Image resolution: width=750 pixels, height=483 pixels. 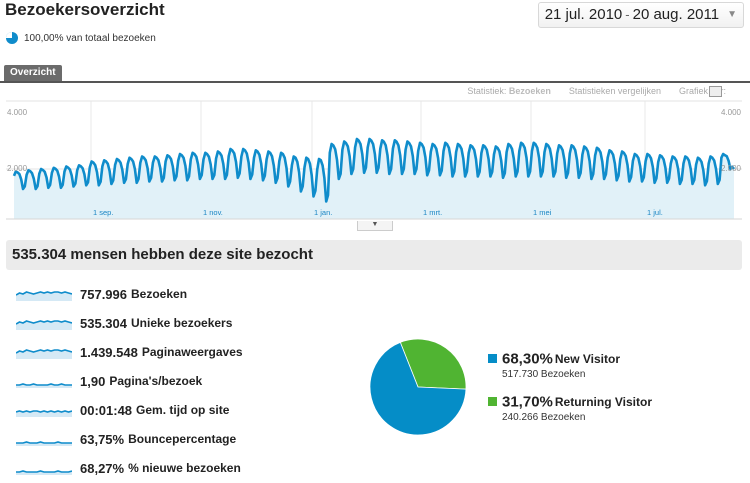 What do you see at coordinates (702, 91) in the screenshot?
I see `graph-by-label: Grafiek per:` at bounding box center [702, 91].